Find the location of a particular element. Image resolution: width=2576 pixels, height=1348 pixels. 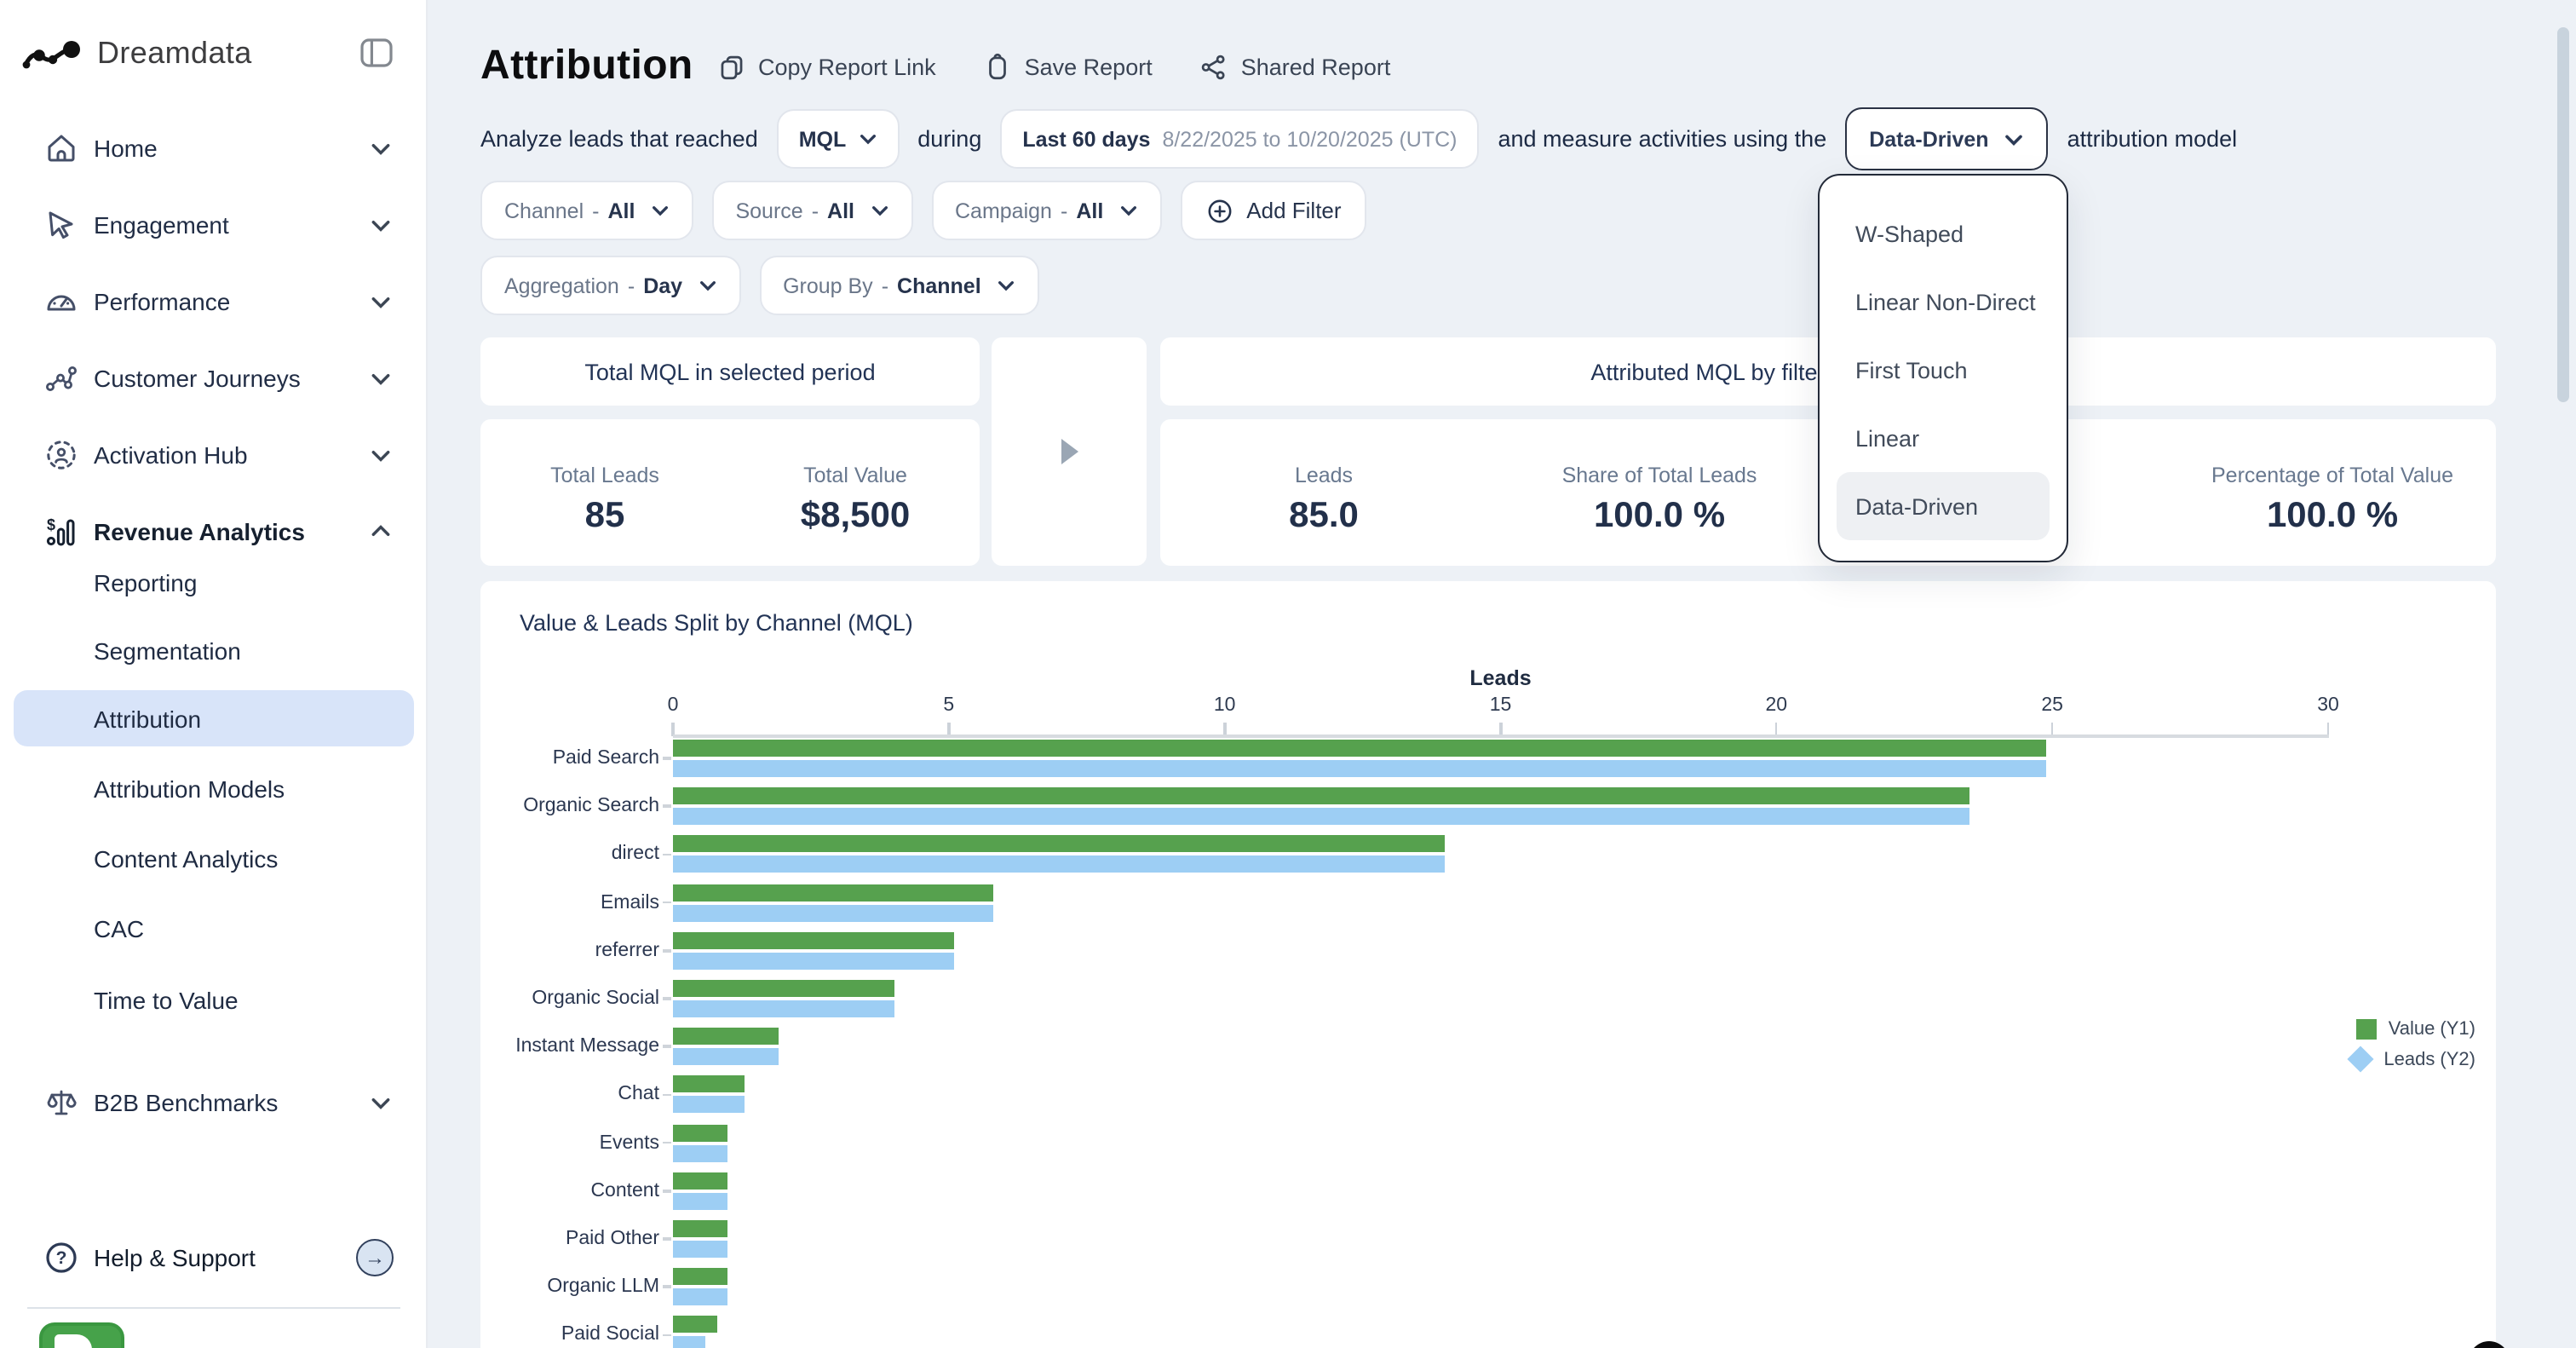

model-option-w-shaped: W-Shaped is located at coordinates (1910, 233).